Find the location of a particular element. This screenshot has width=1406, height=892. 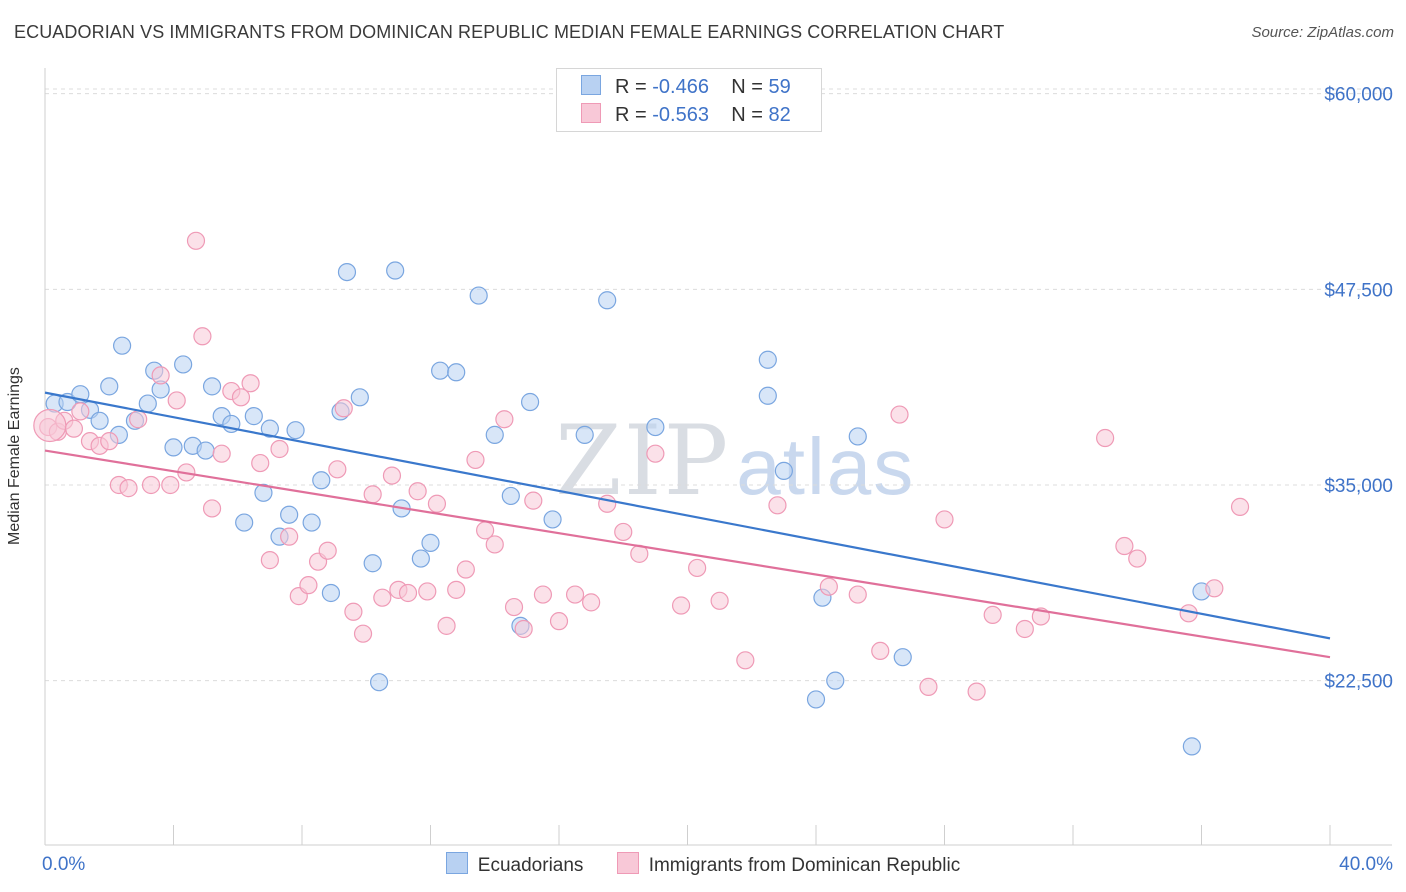

y-tick-label: $22,500 is located at coordinates (1358, 682).